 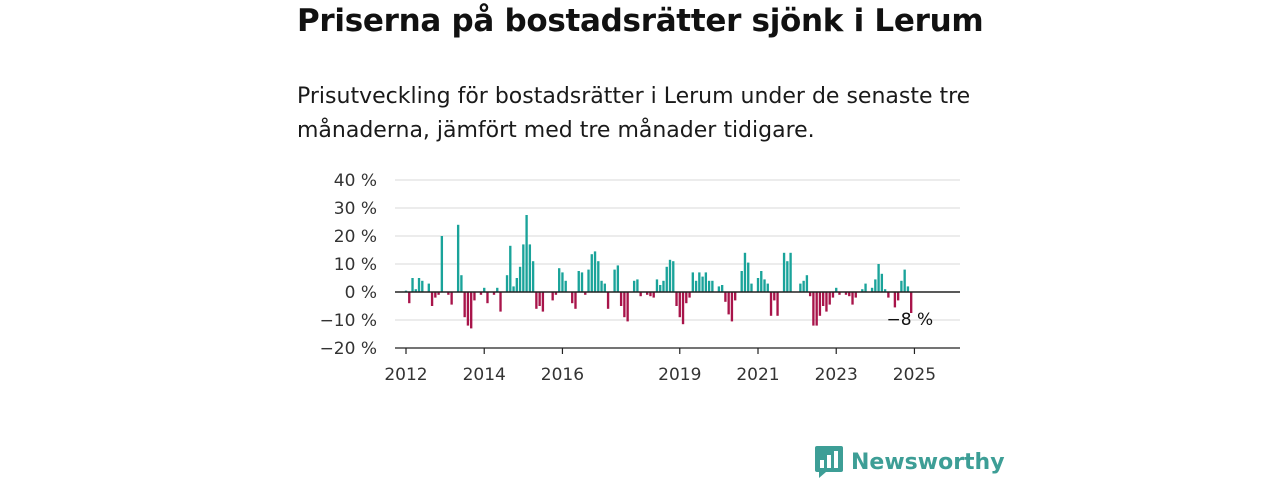 What do you see at coordinates (679, 375) in the screenshot?
I see `x-tick-label: 2019` at bounding box center [679, 375].